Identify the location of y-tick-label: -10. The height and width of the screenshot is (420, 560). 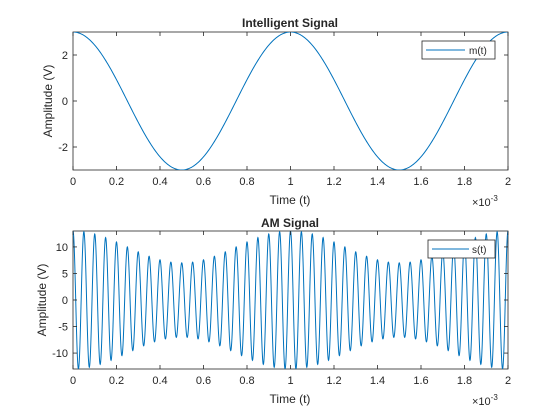
(60, 354).